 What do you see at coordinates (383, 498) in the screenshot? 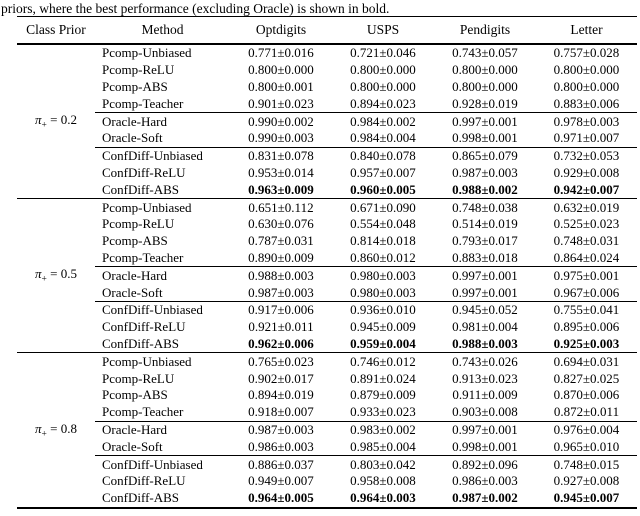
I see `result-value: 0.964±0.003` at bounding box center [383, 498].